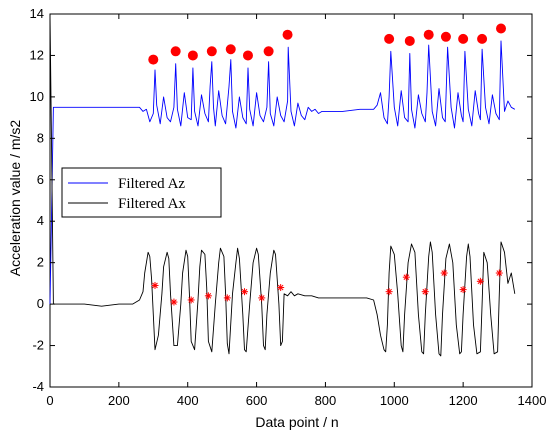 Image resolution: width=550 pixels, height=433 pixels. I want to click on x-tick-label: 800, so click(326, 400).